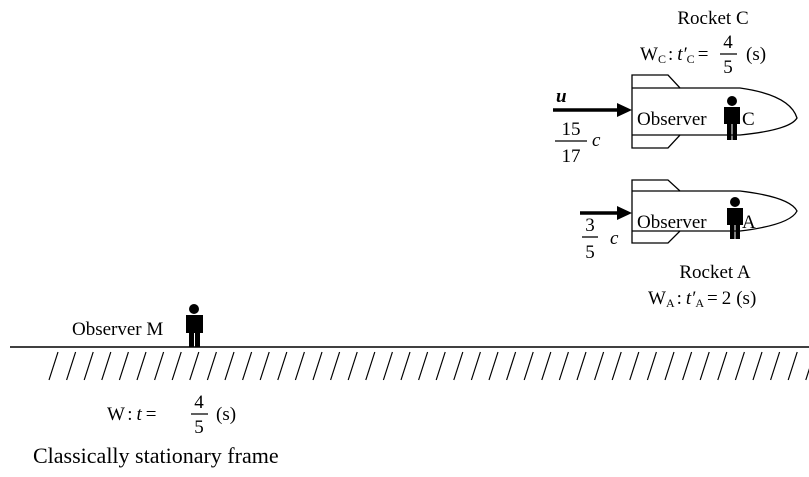 This screenshot has width=809, height=477. What do you see at coordinates (748, 119) in the screenshot?
I see `observer-id: C` at bounding box center [748, 119].